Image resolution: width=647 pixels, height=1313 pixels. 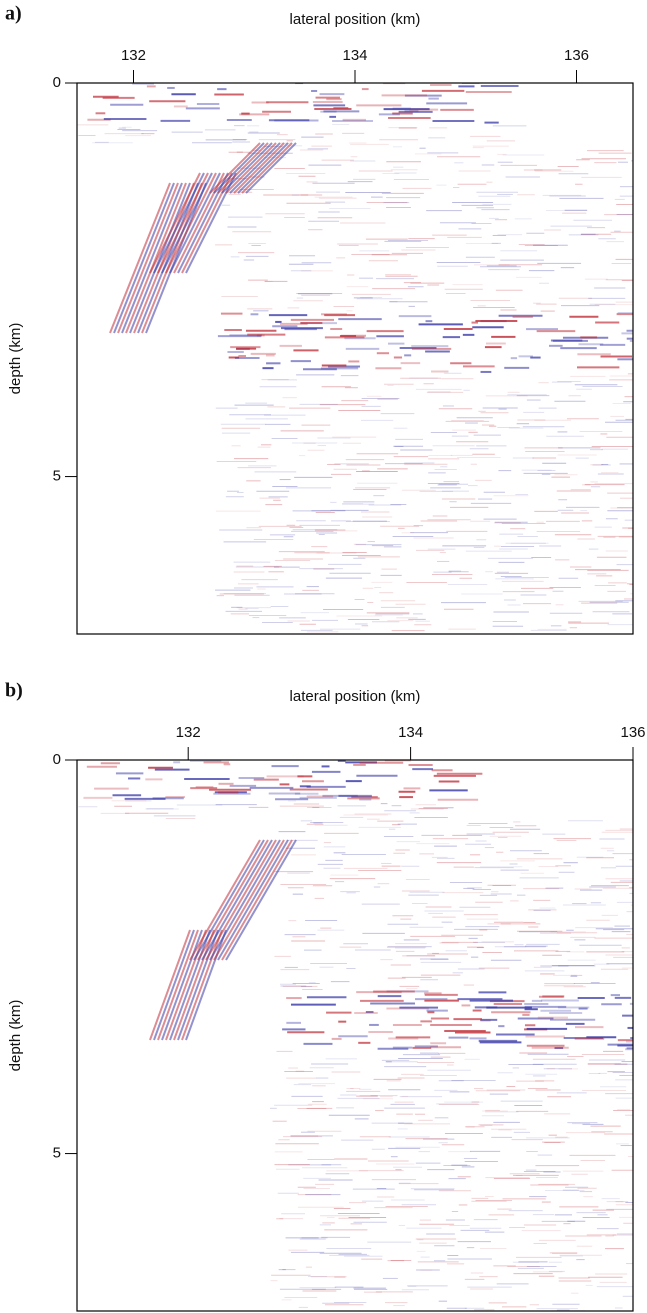 What do you see at coordinates (14, 691) in the screenshot?
I see `panel-label: b)` at bounding box center [14, 691].